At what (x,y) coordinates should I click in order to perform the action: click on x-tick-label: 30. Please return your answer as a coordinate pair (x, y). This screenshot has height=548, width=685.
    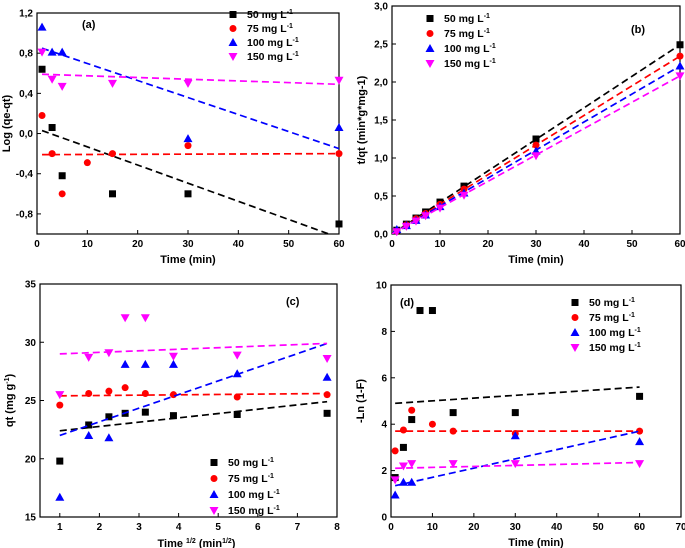
    Looking at the image, I should click on (516, 527).